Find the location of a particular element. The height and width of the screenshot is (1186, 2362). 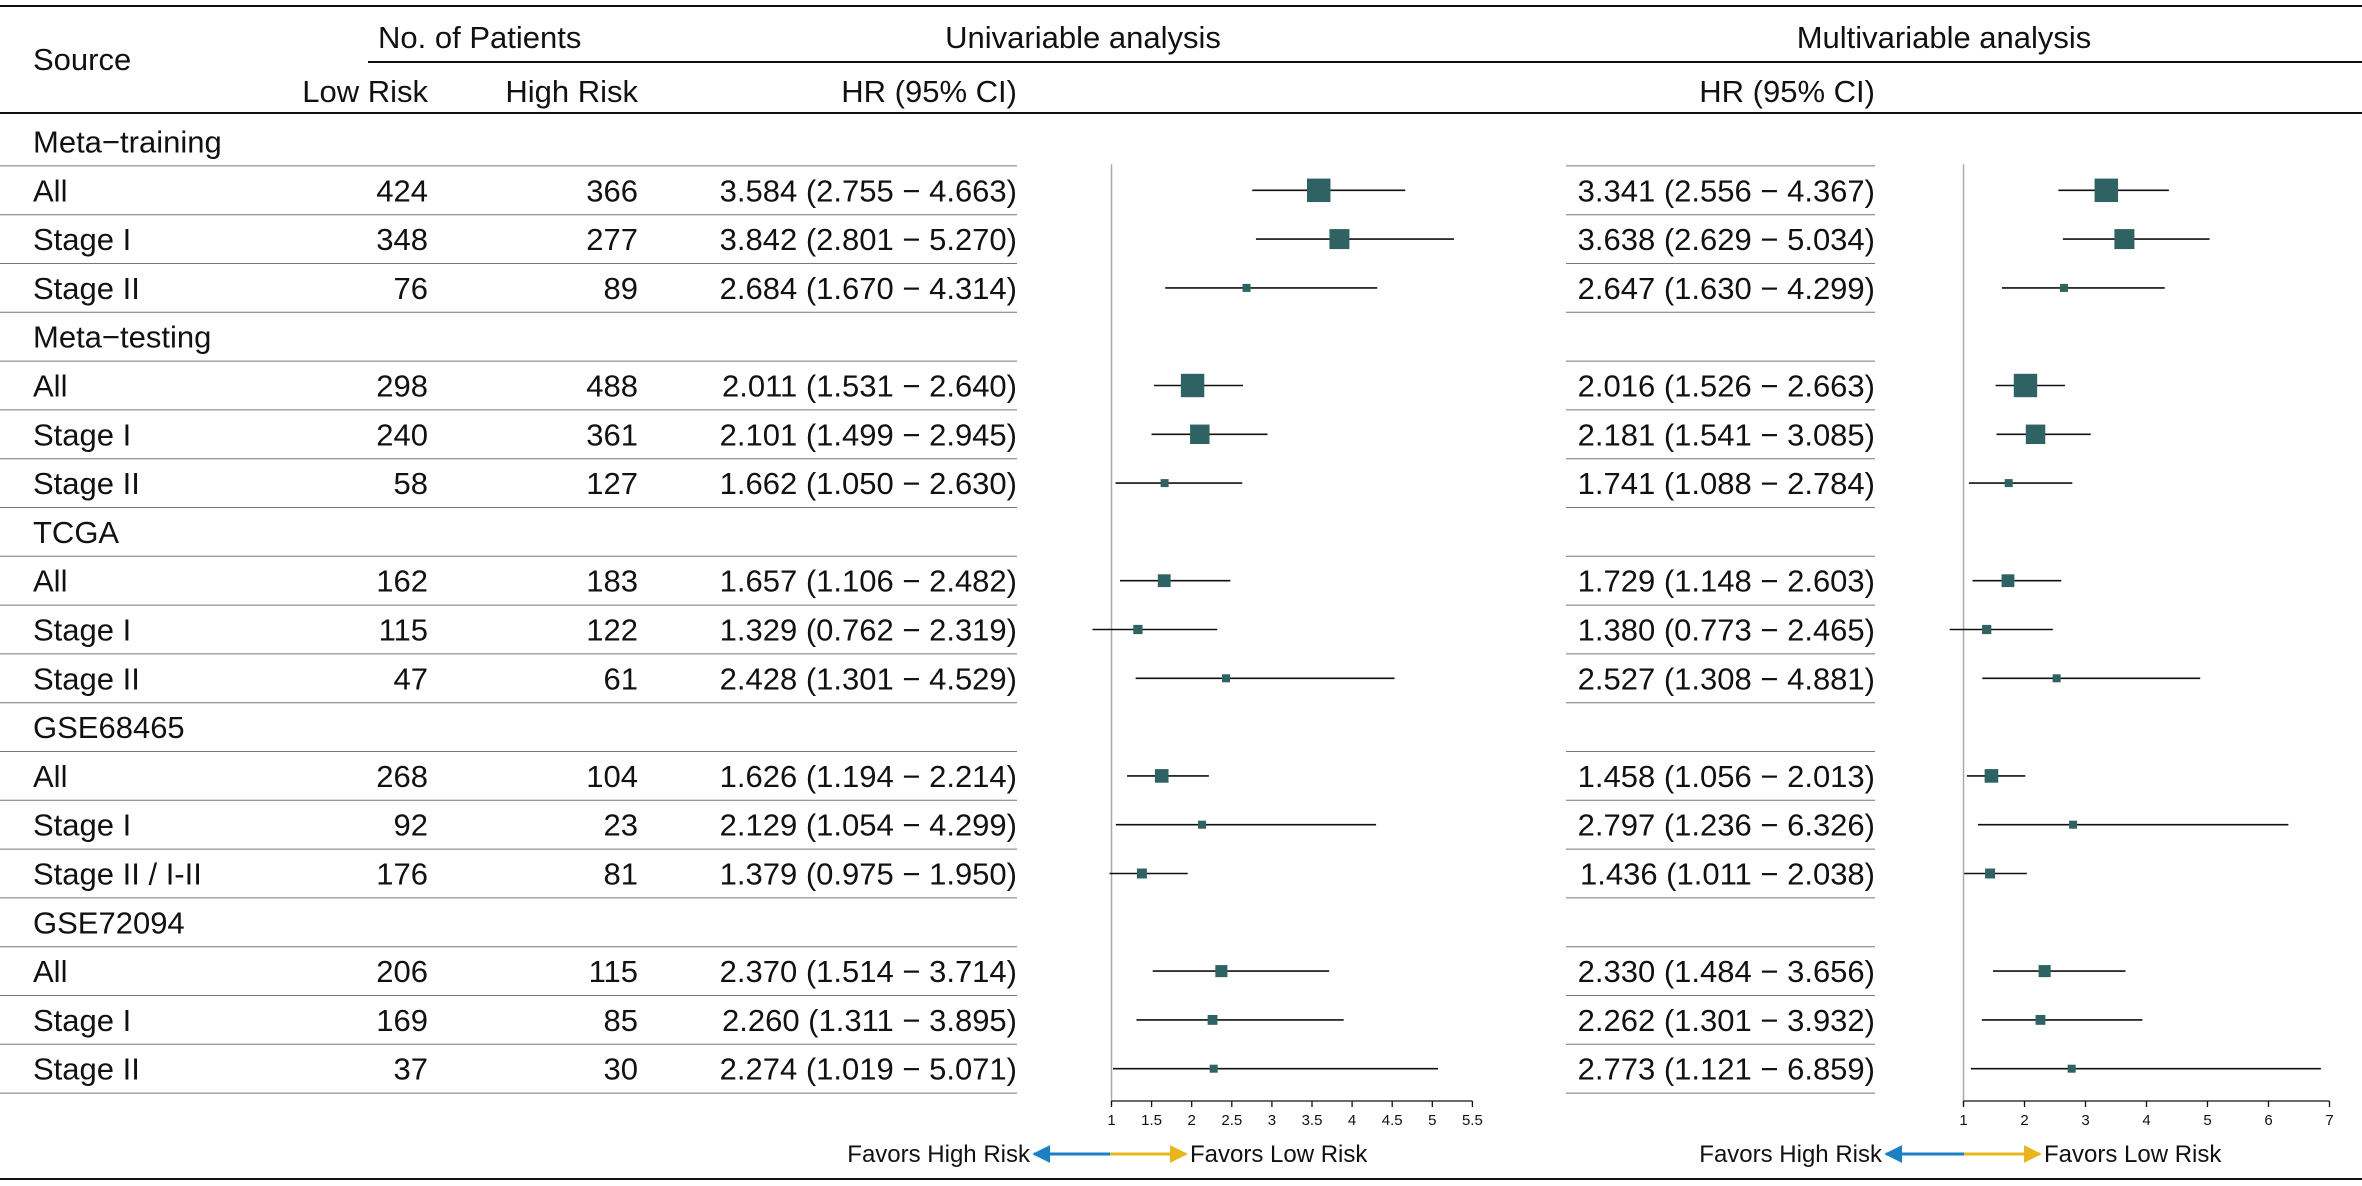

uni-hr-ci-text: 3.584 (2.755 − 4.663) is located at coordinates (868, 190).